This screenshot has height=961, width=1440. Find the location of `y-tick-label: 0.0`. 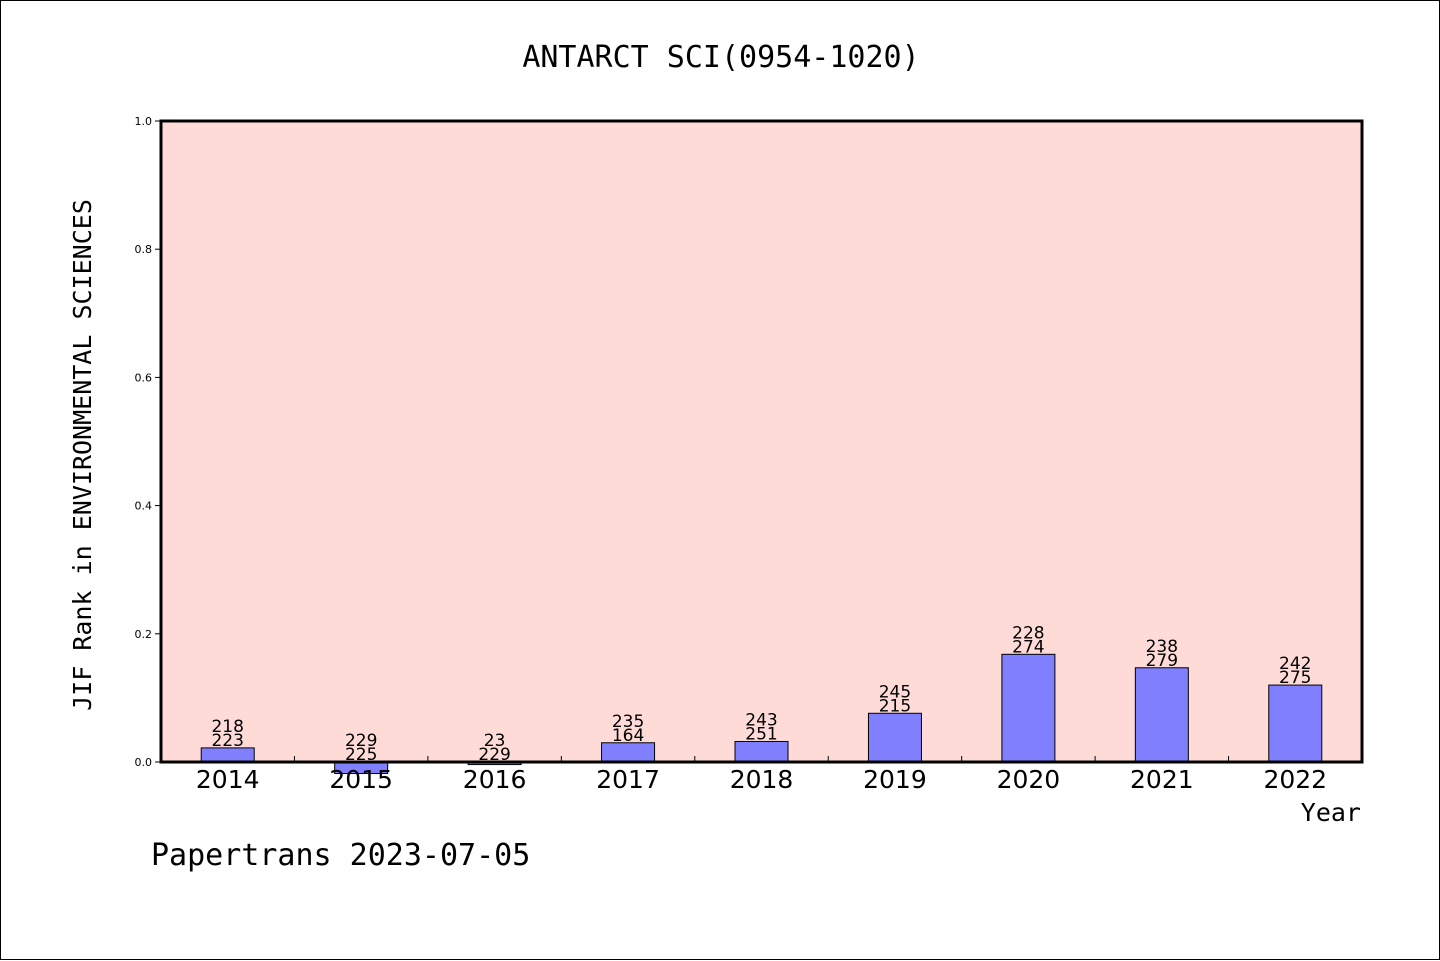

y-tick-label: 0.0 is located at coordinates (144, 762).